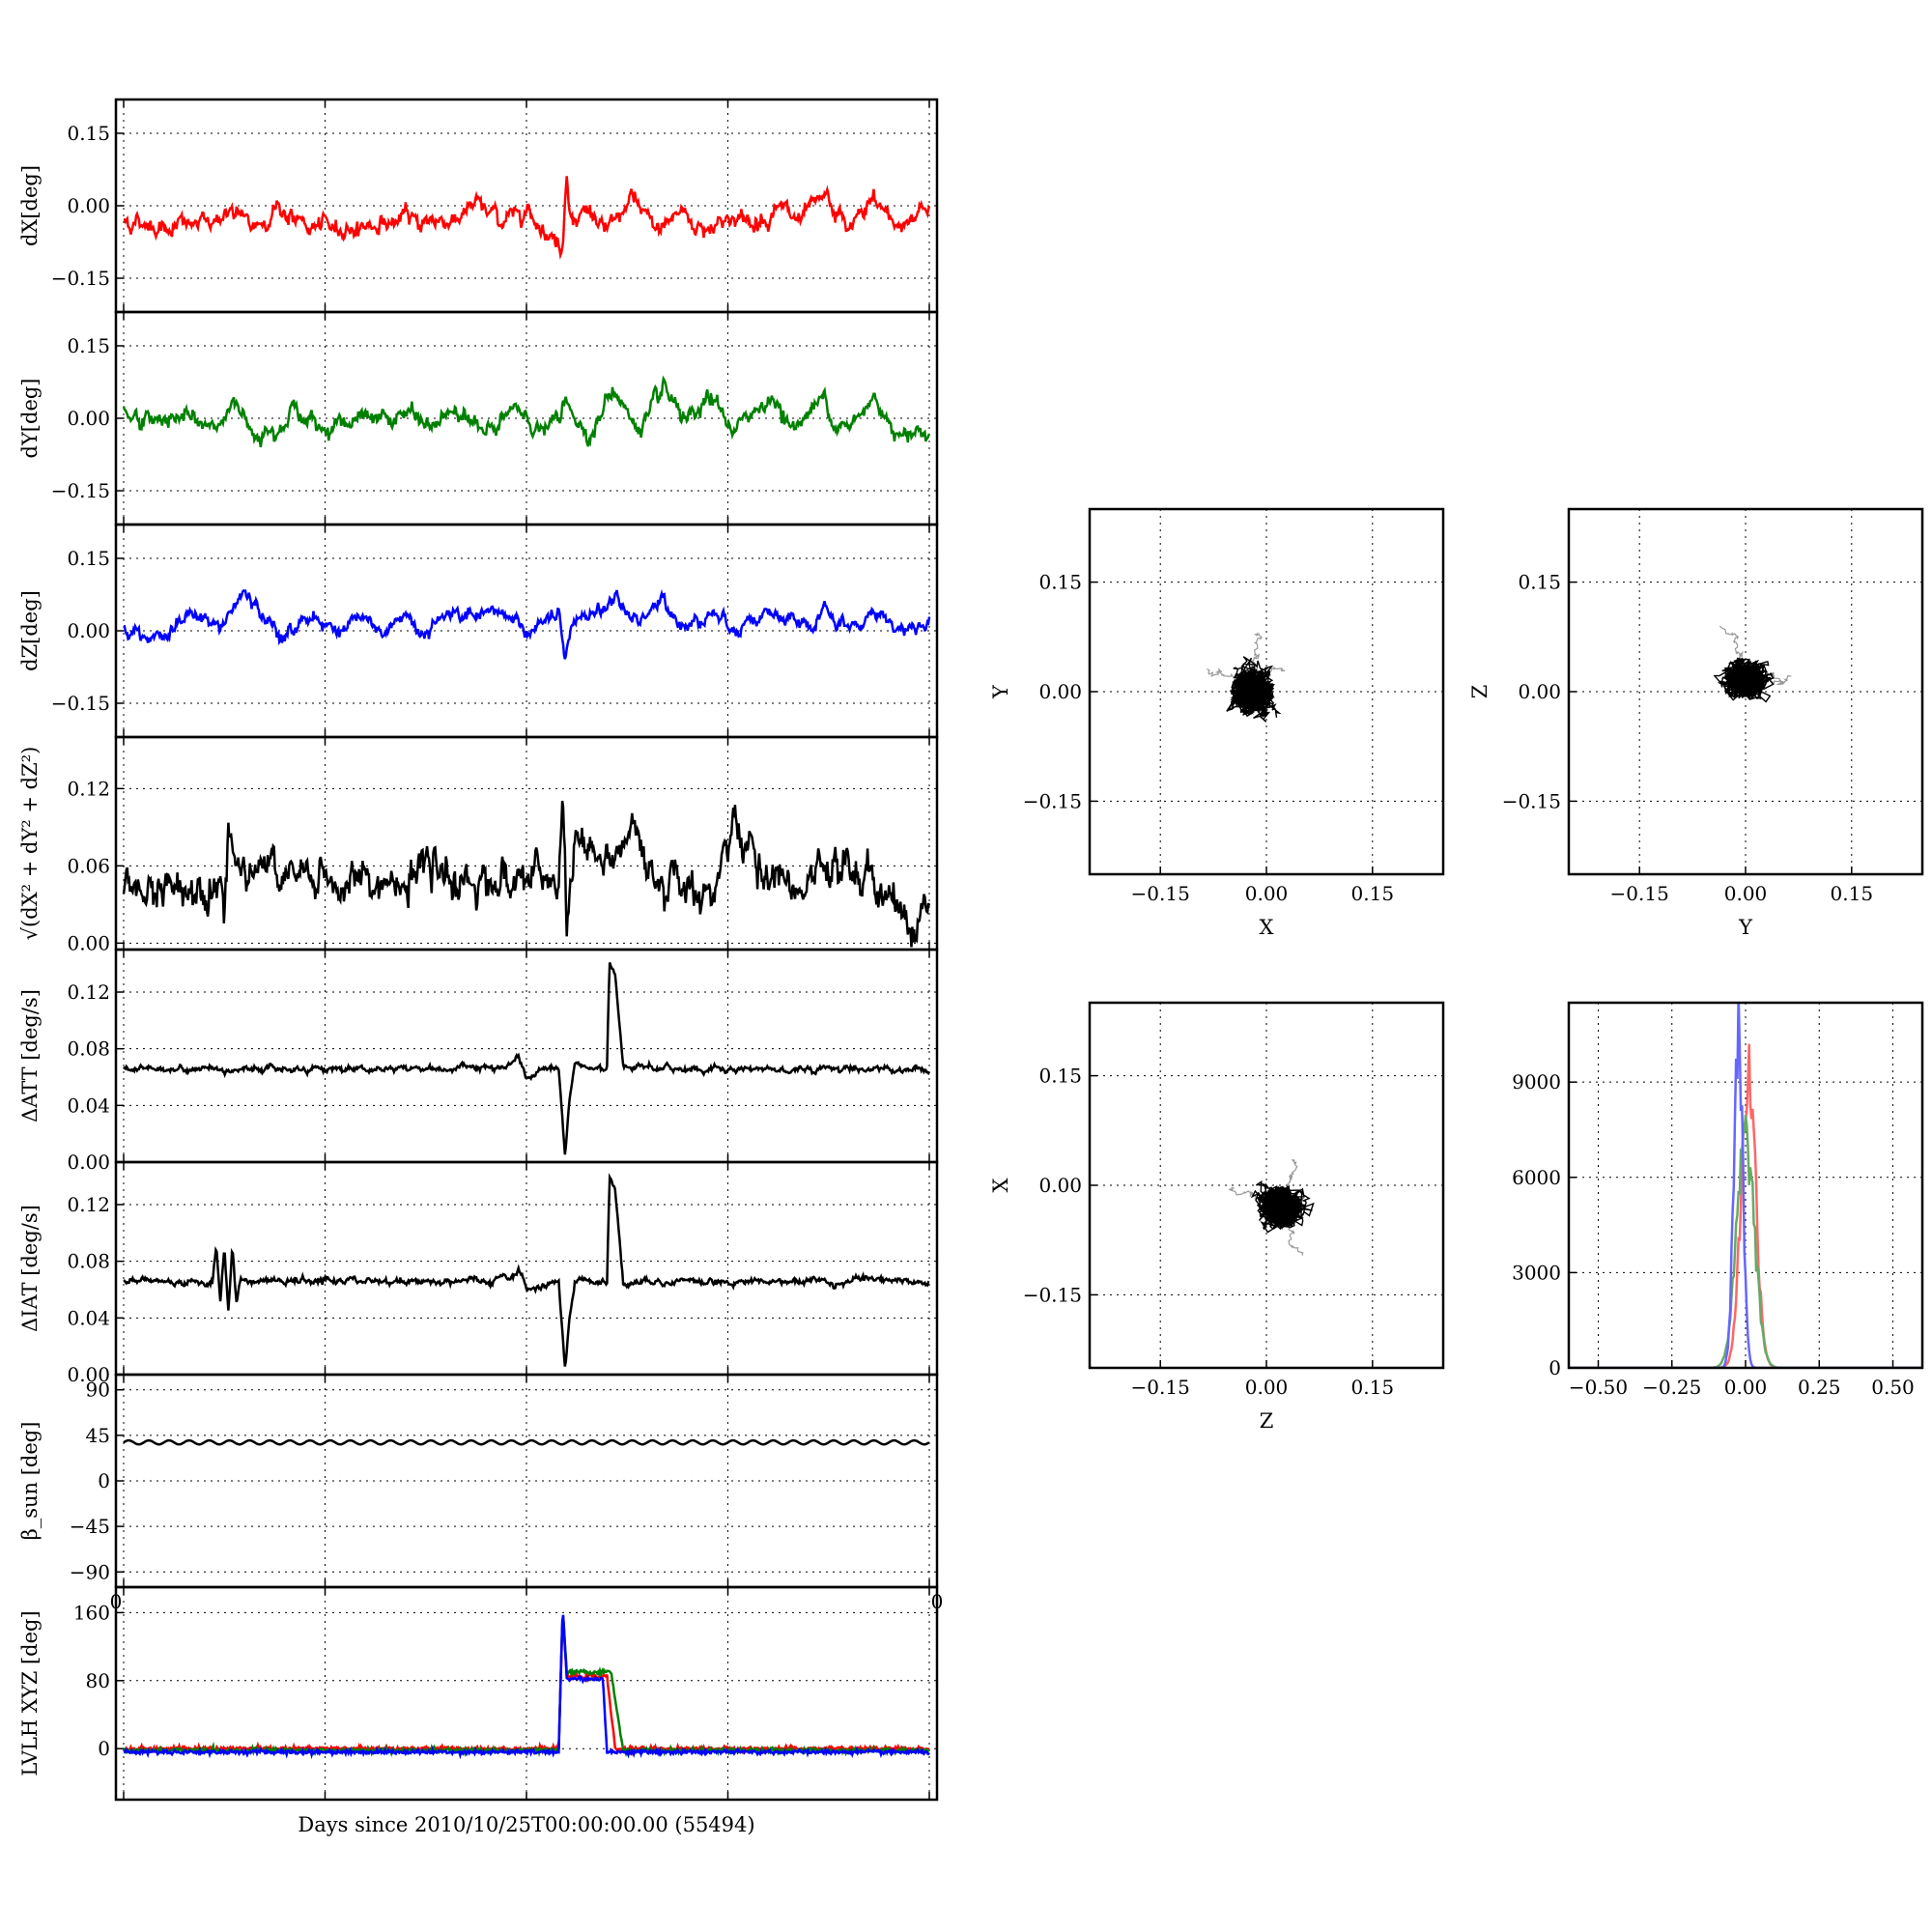 This screenshot has width=1932, height=1932. I want to click on y-axis-label: Z, so click(1480, 692).